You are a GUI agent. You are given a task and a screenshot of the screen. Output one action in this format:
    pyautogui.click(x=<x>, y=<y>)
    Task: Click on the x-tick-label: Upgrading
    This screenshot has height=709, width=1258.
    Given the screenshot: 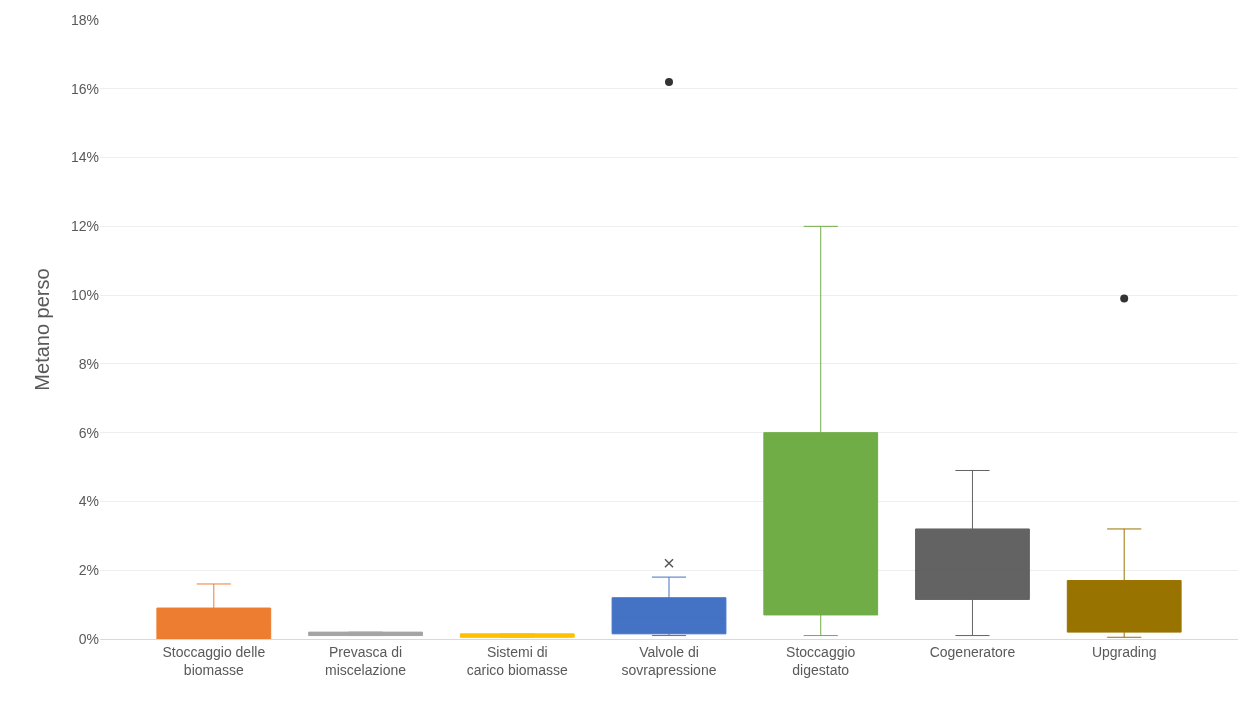 What is the action you would take?
    pyautogui.click(x=1124, y=651)
    